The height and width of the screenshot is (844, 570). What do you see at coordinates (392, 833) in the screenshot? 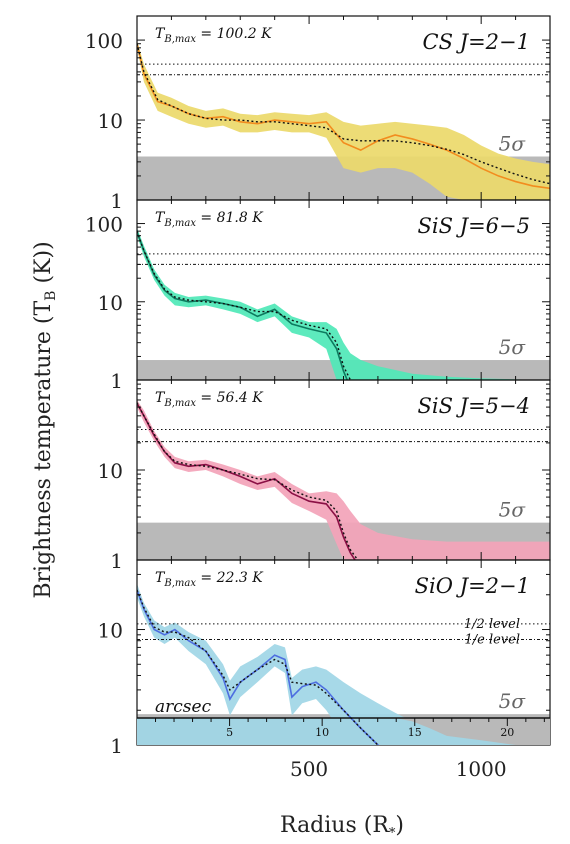
I see `x-axis-label-sub: *` at bounding box center [392, 833].